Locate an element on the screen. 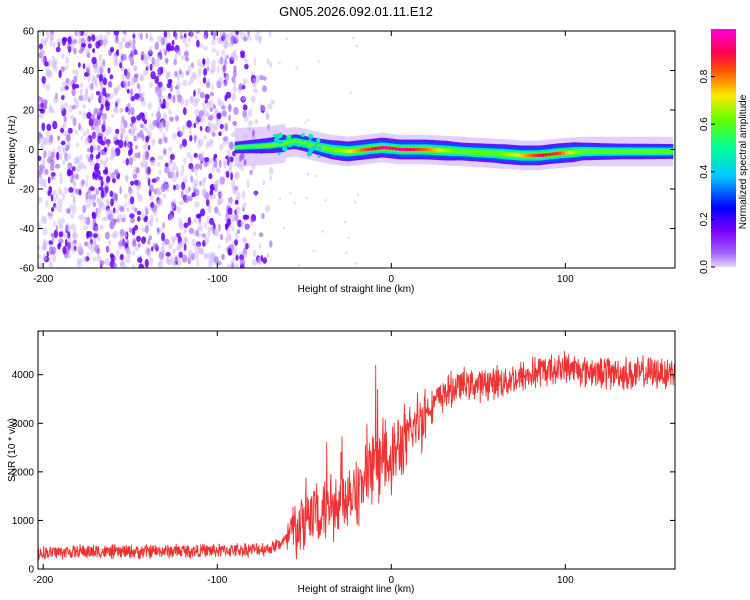 The height and width of the screenshot is (600, 750). x-tick-label: 0 is located at coordinates (392, 580).